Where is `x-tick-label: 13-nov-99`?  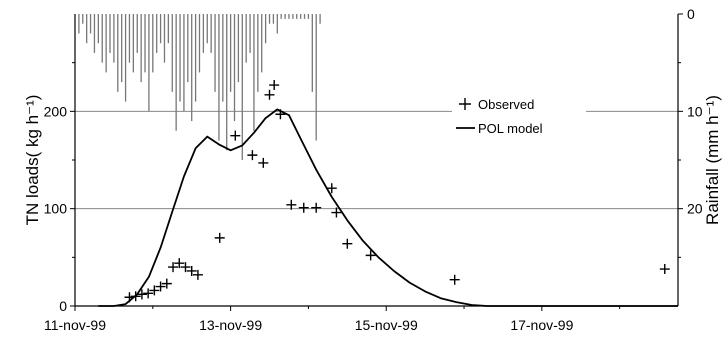
x-tick-label: 13-nov-99 is located at coordinates (230, 325).